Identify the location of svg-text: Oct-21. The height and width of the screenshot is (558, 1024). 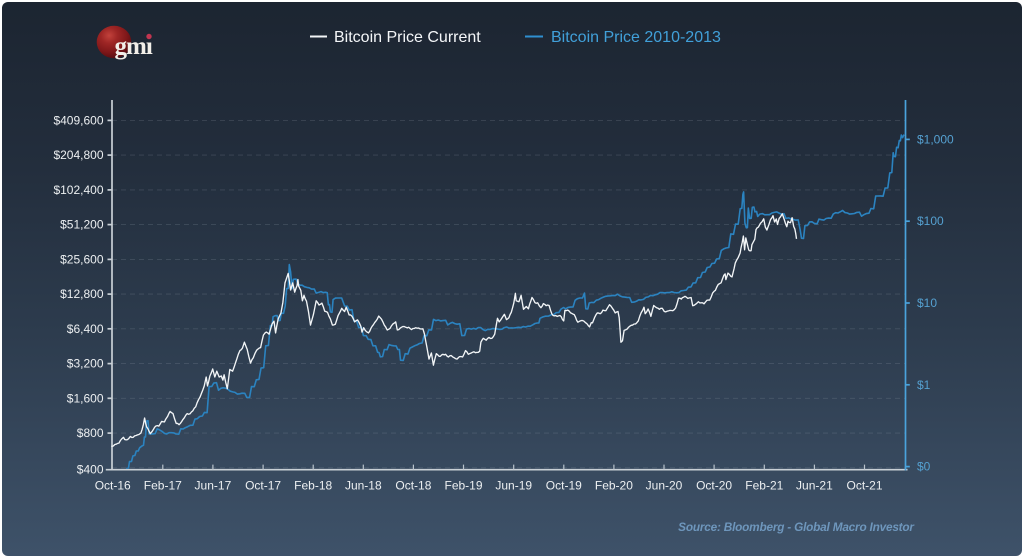
(864, 486).